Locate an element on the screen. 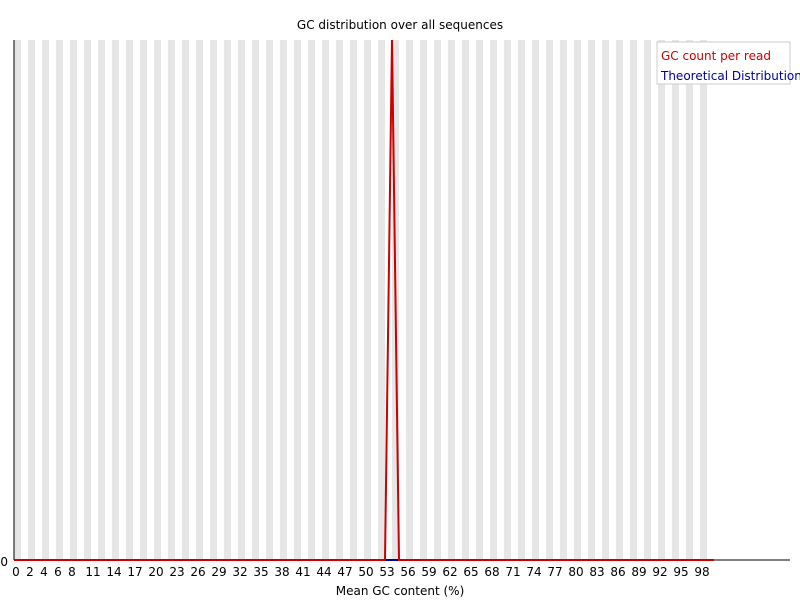  x-tick-label: 92 is located at coordinates (659, 572).